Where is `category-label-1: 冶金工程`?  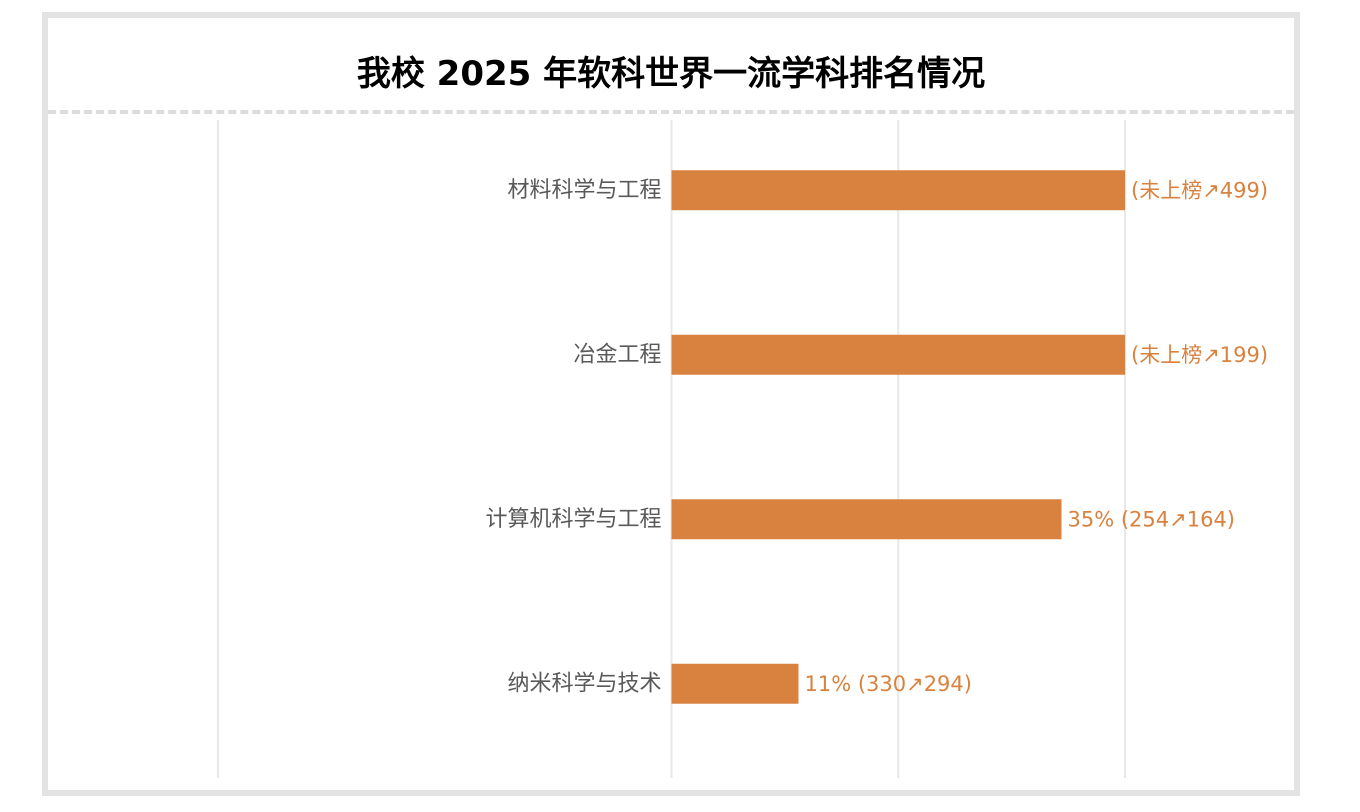
category-label-1: 冶金工程 is located at coordinates (617, 354).